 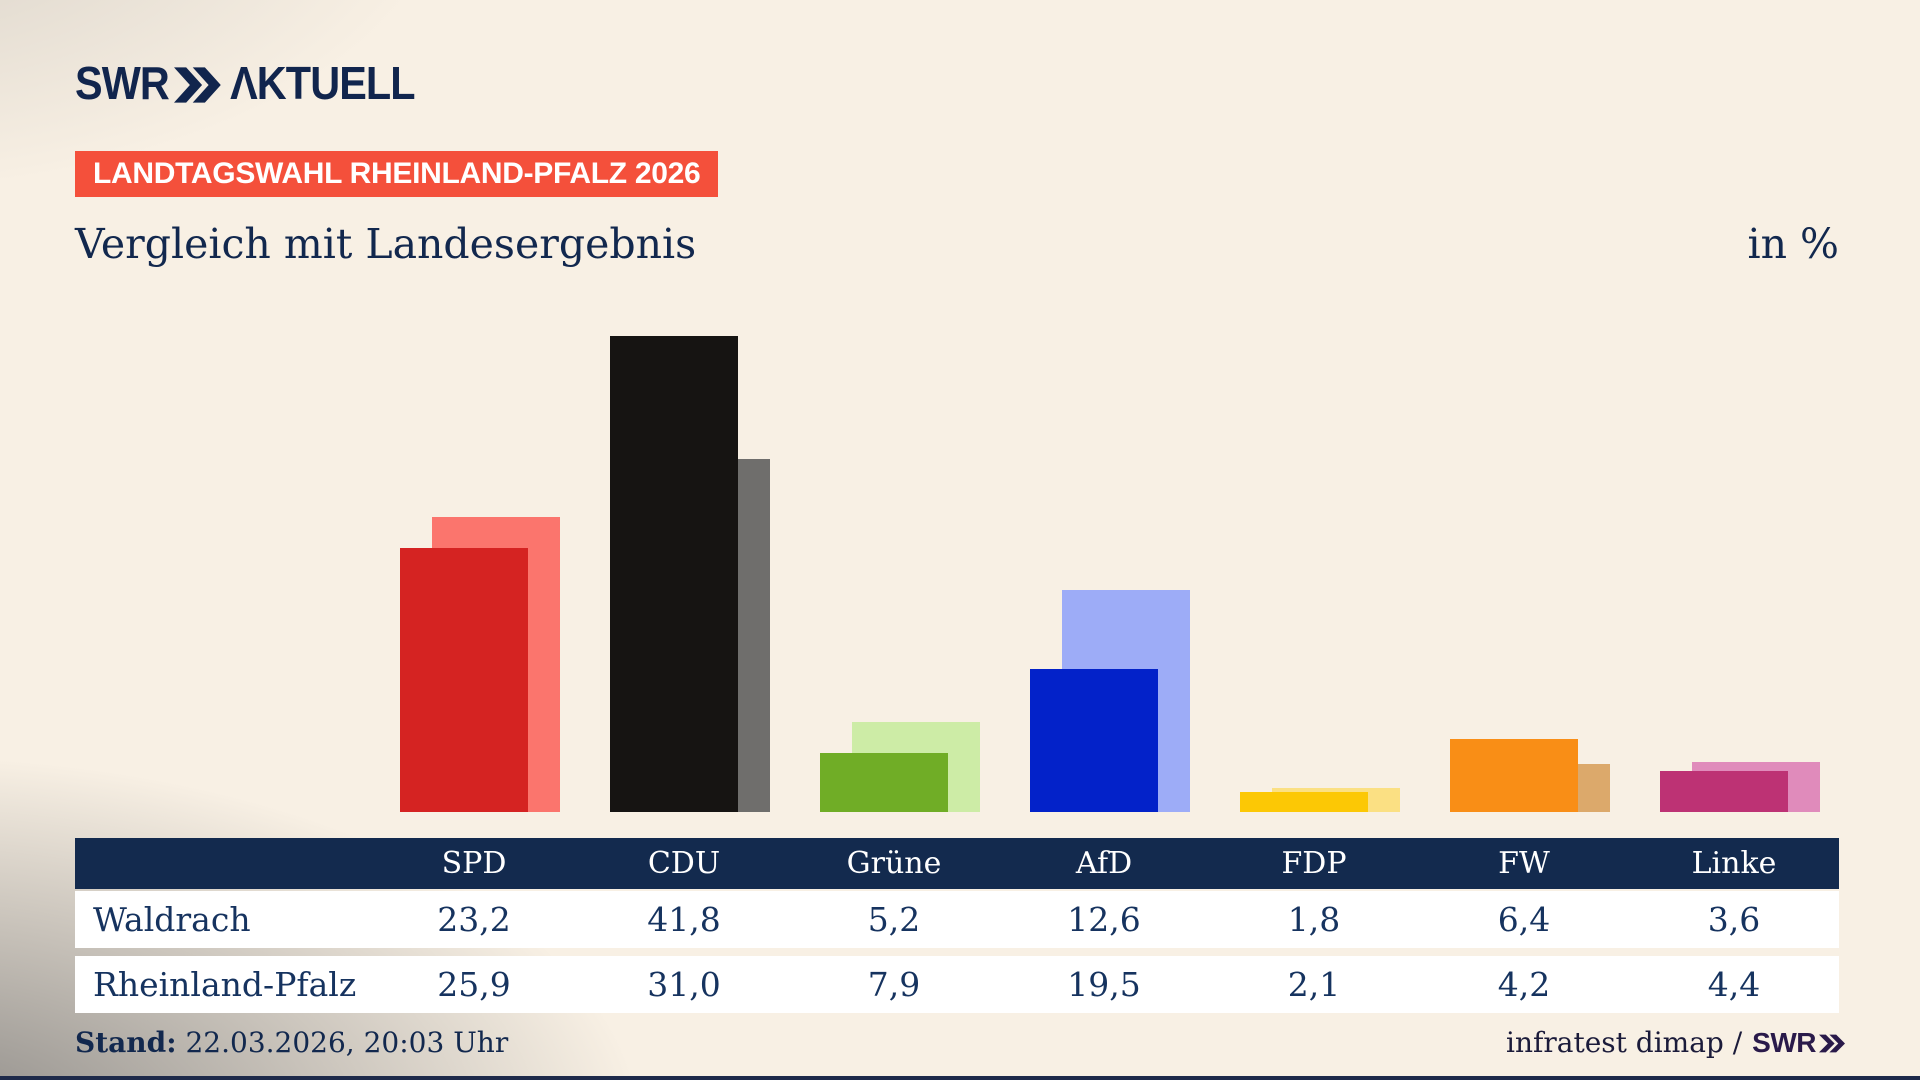 What do you see at coordinates (1304, 801) in the screenshot?
I see `bar-waldrach-fdp` at bounding box center [1304, 801].